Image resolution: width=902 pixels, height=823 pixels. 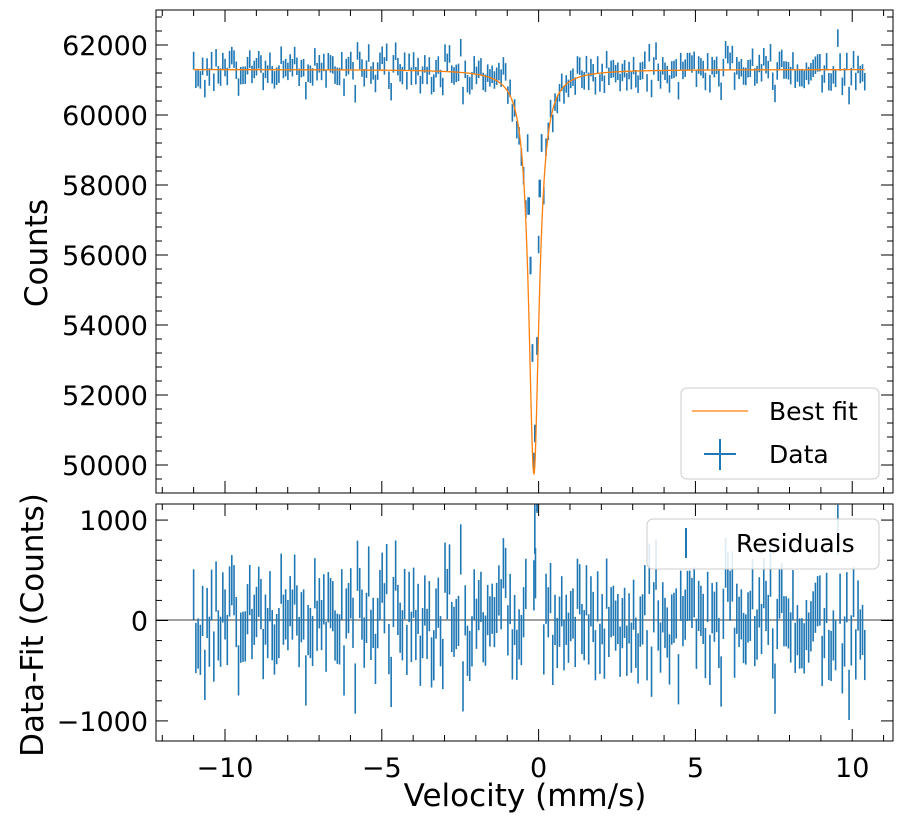 What do you see at coordinates (113, 521) in the screenshot?
I see `bottom-y-tick-label: 1000` at bounding box center [113, 521].